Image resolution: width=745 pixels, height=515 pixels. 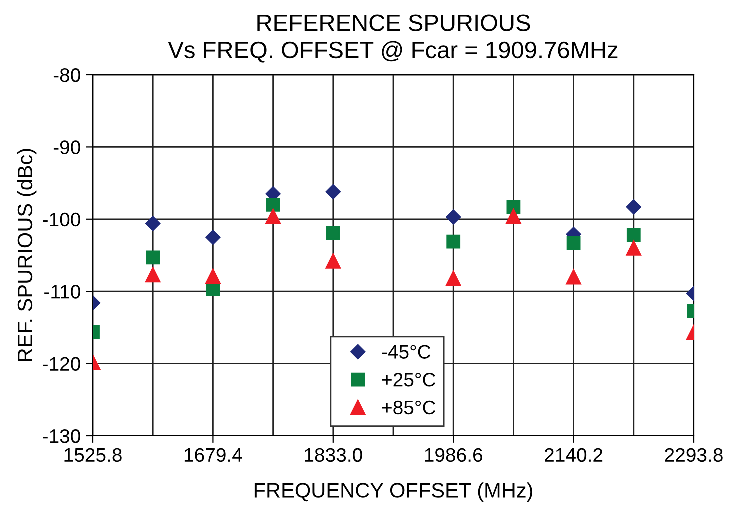 What do you see at coordinates (61, 436) in the screenshot?
I see `y-tick-label: -130` at bounding box center [61, 436].